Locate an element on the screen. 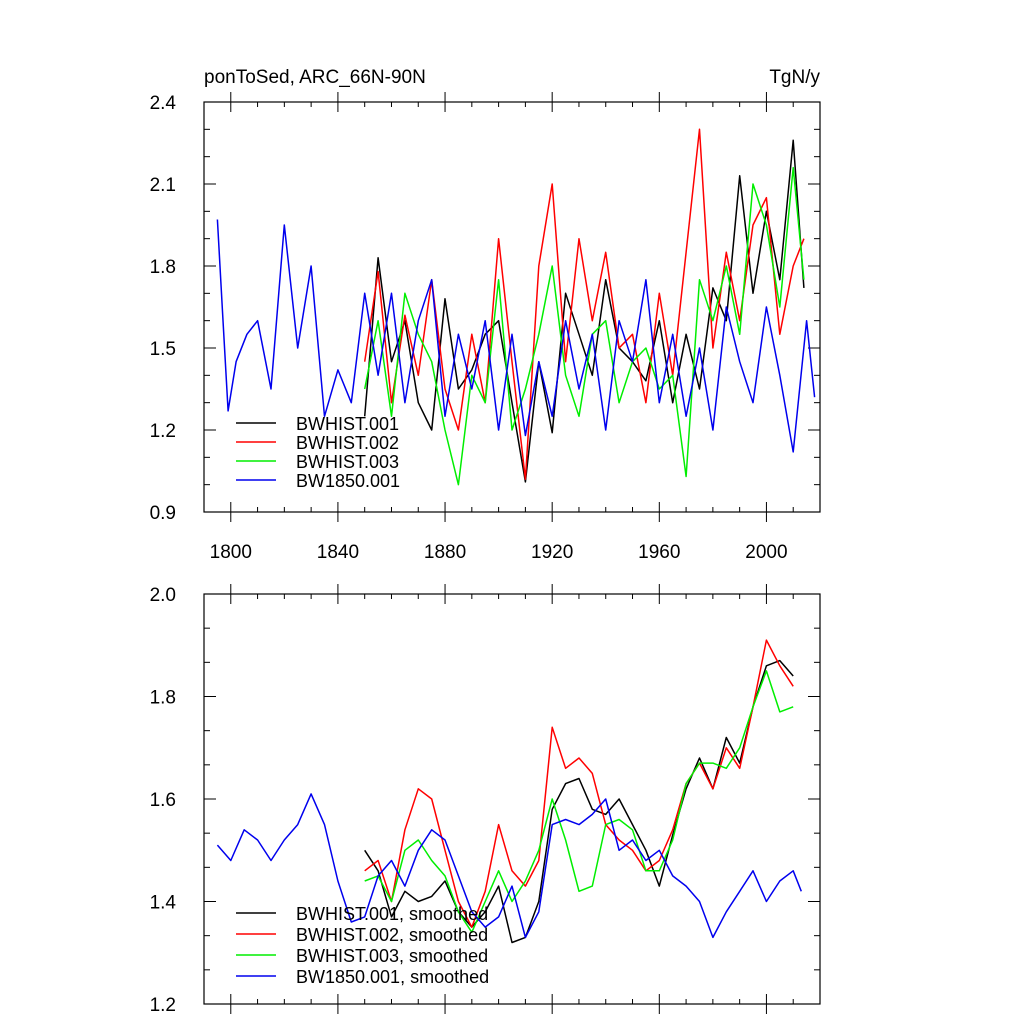  top-xtick-label: 1920 is located at coordinates (552, 552).